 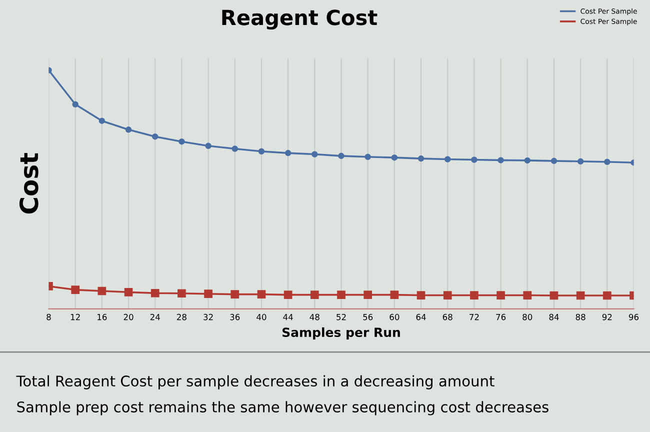 I want to click on text: Total Reagent Cost per sample decreases in a decreasing amount, so click(x=255, y=382).